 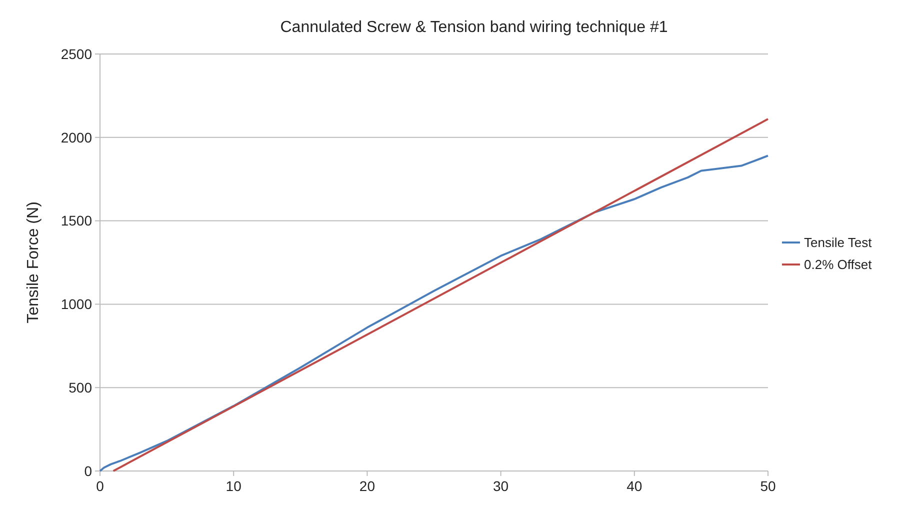 I want to click on chart-title: Cannulated Screw & Tension band wiring technique #1, so click(x=474, y=27).